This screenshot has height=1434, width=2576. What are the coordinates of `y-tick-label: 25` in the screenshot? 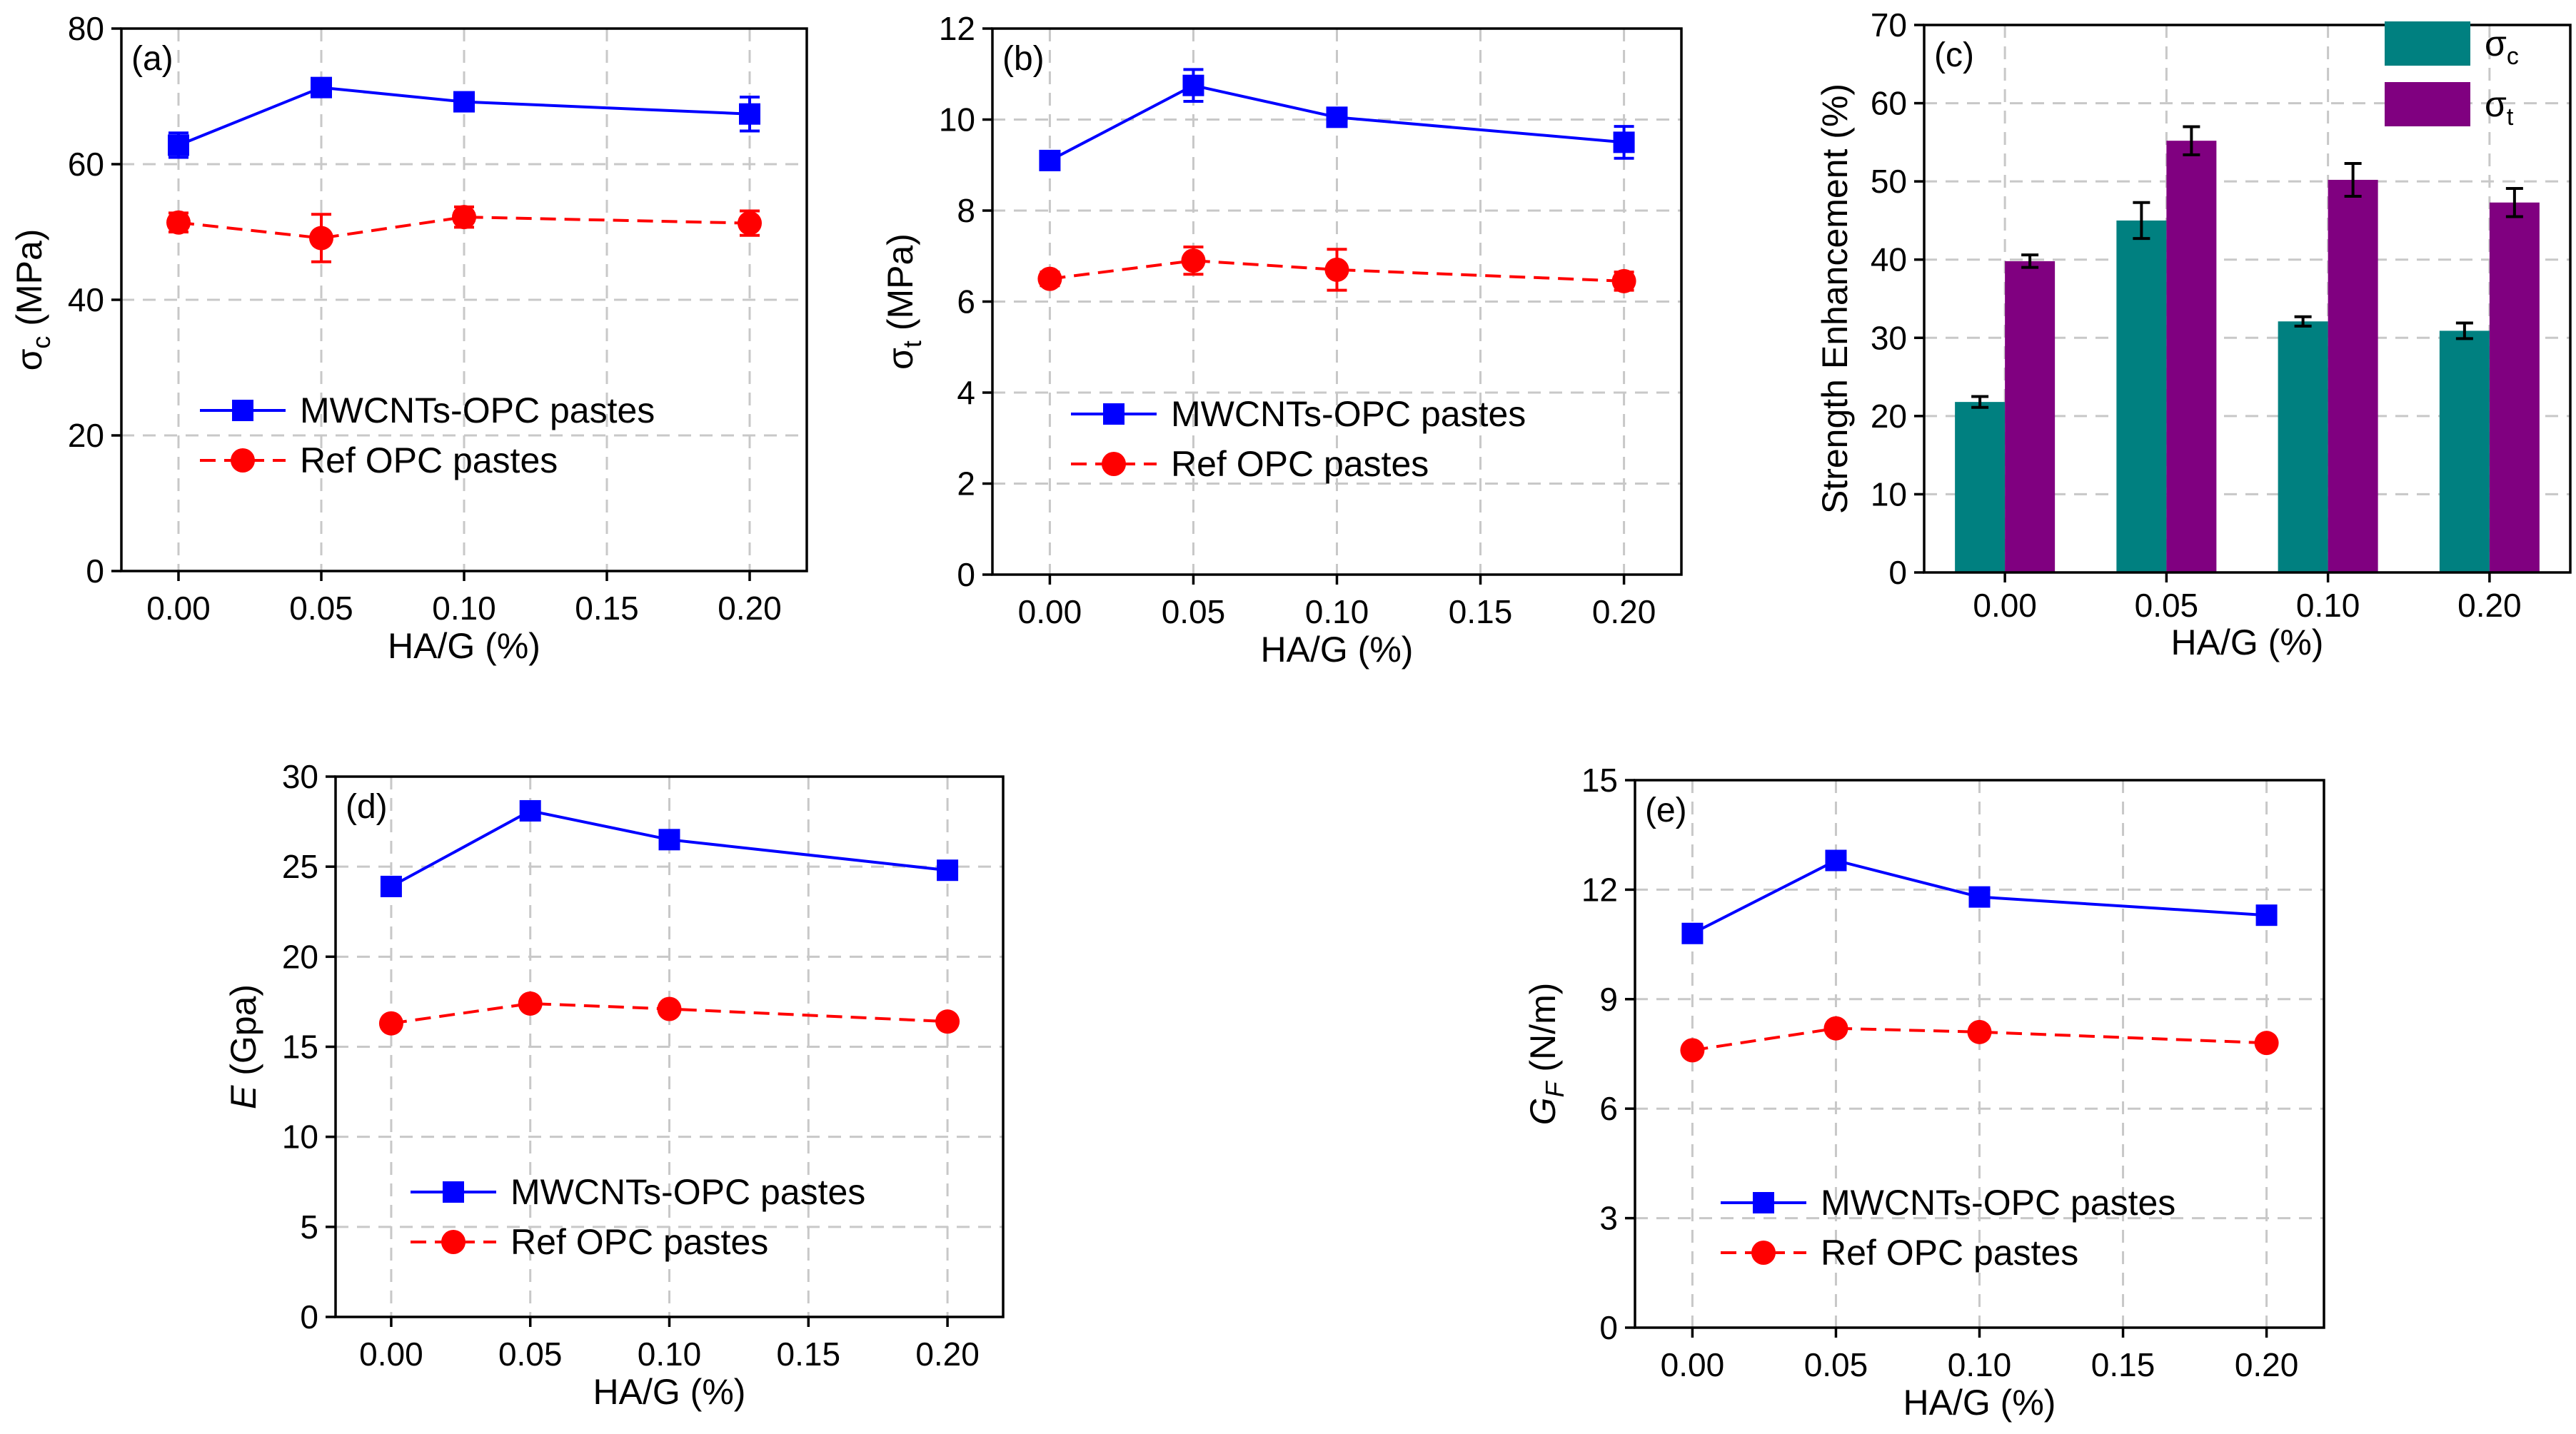 It's located at (300, 866).